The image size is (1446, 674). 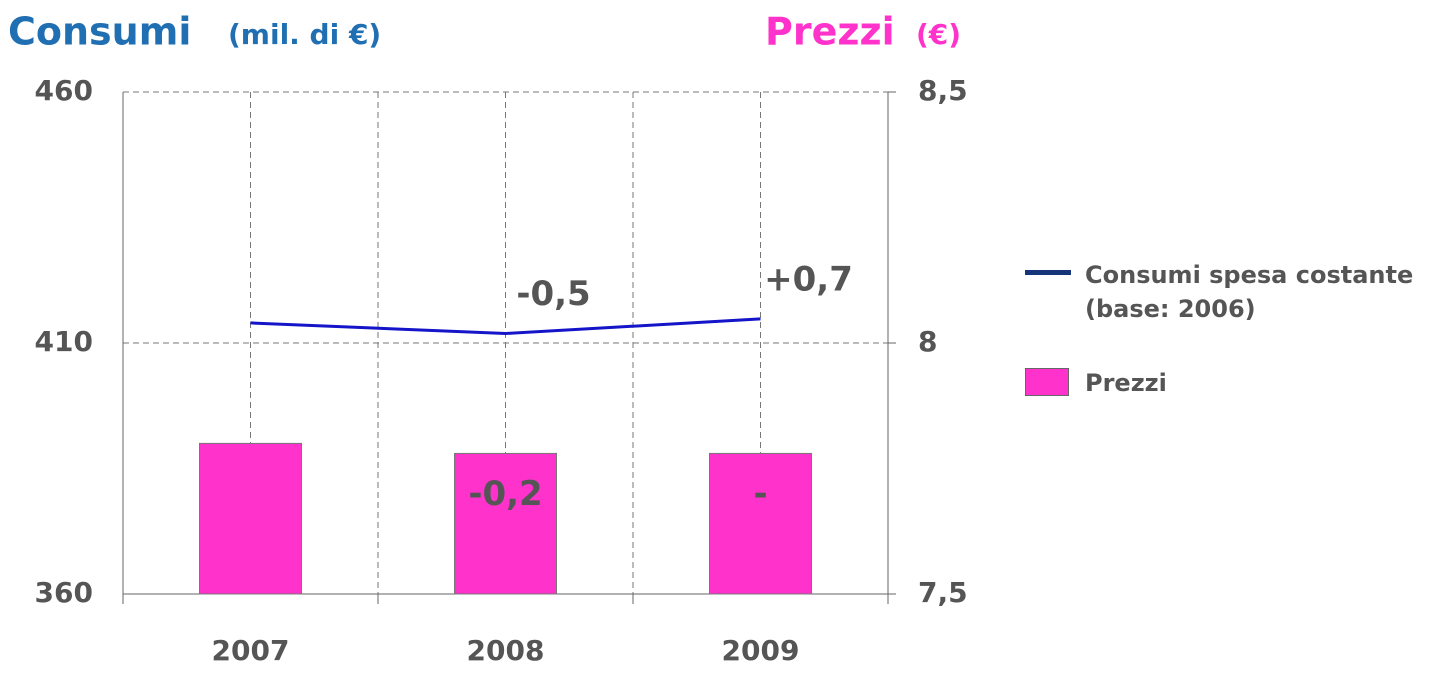 What do you see at coordinates (505, 326) in the screenshot?
I see `line` at bounding box center [505, 326].